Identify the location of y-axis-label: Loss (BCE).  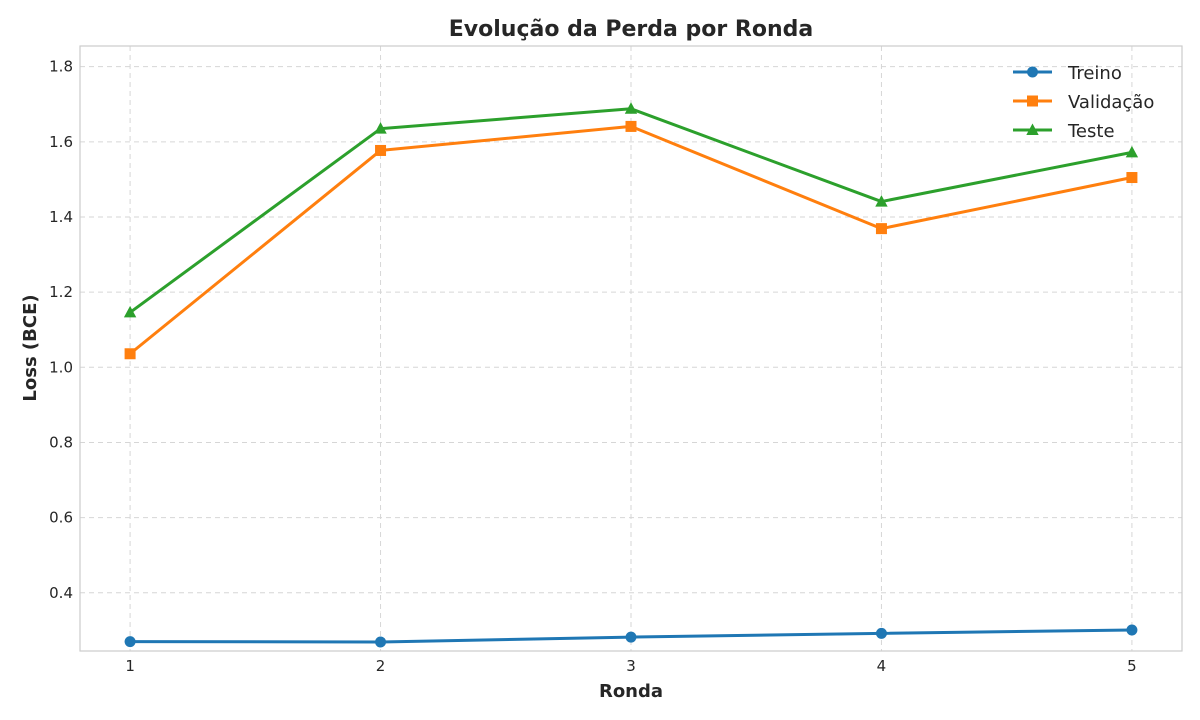
(30, 347).